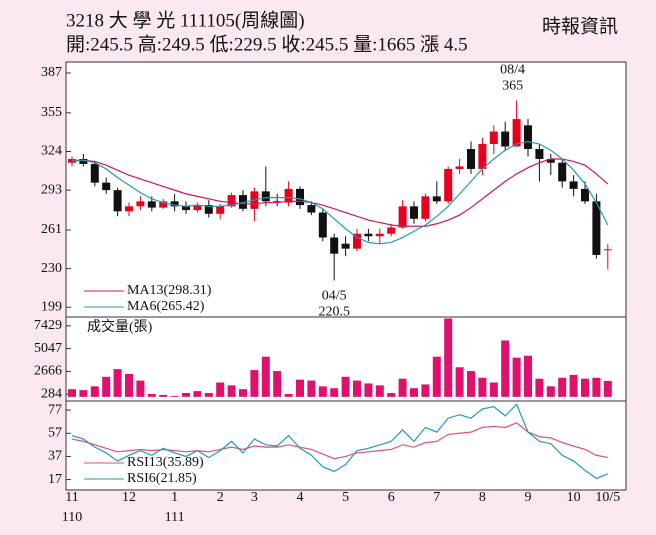 This screenshot has height=535, width=656. Describe the element at coordinates (254, 497) in the screenshot. I see `x-tick-label: 3` at that location.